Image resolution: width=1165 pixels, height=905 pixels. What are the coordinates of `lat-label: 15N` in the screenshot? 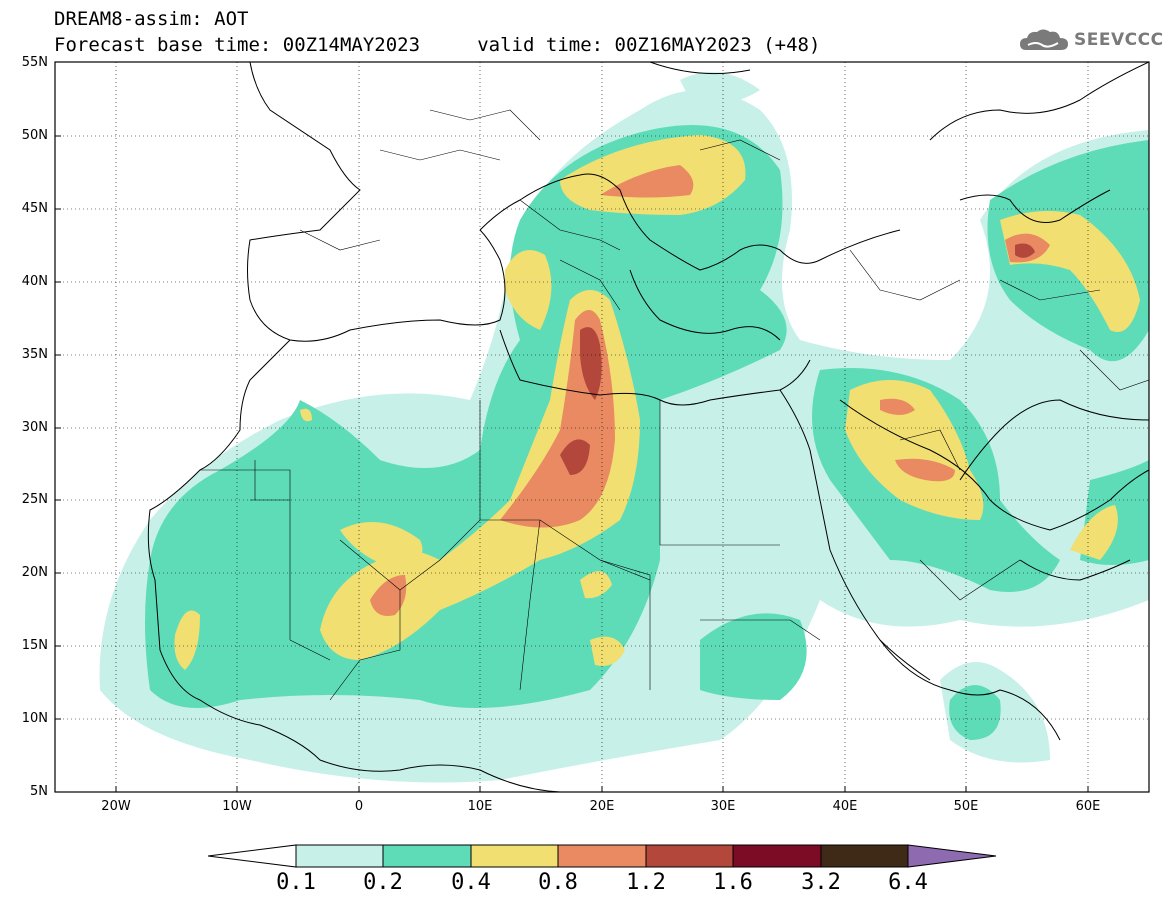 It's located at (34, 645).